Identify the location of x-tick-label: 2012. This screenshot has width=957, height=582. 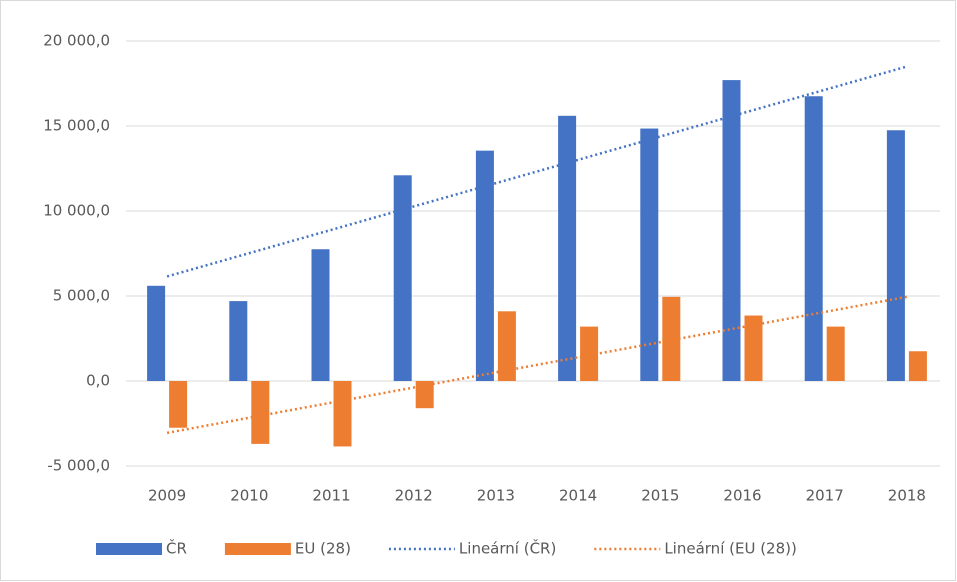
(414, 496).